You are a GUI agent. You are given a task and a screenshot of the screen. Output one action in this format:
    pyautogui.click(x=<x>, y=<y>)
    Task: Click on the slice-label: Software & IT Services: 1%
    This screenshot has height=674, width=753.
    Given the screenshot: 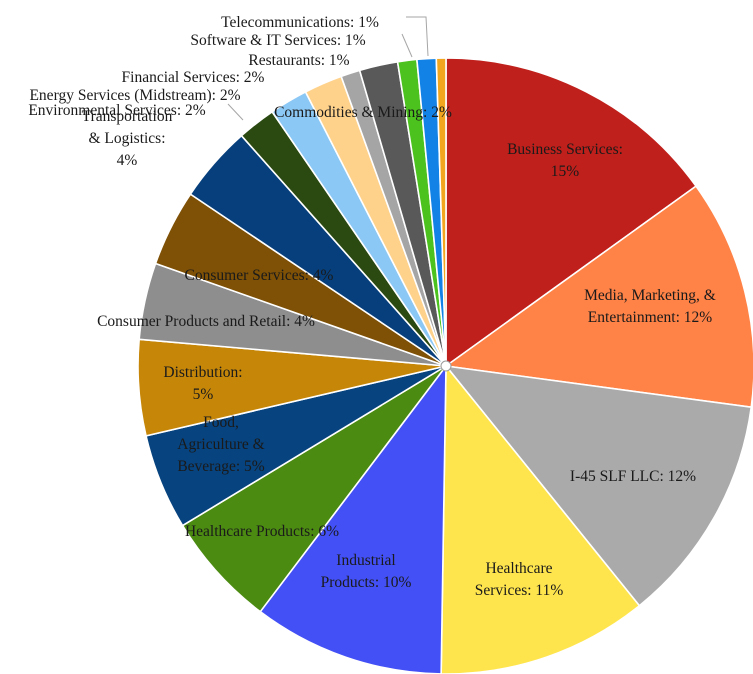 What is the action you would take?
    pyautogui.click(x=277, y=40)
    